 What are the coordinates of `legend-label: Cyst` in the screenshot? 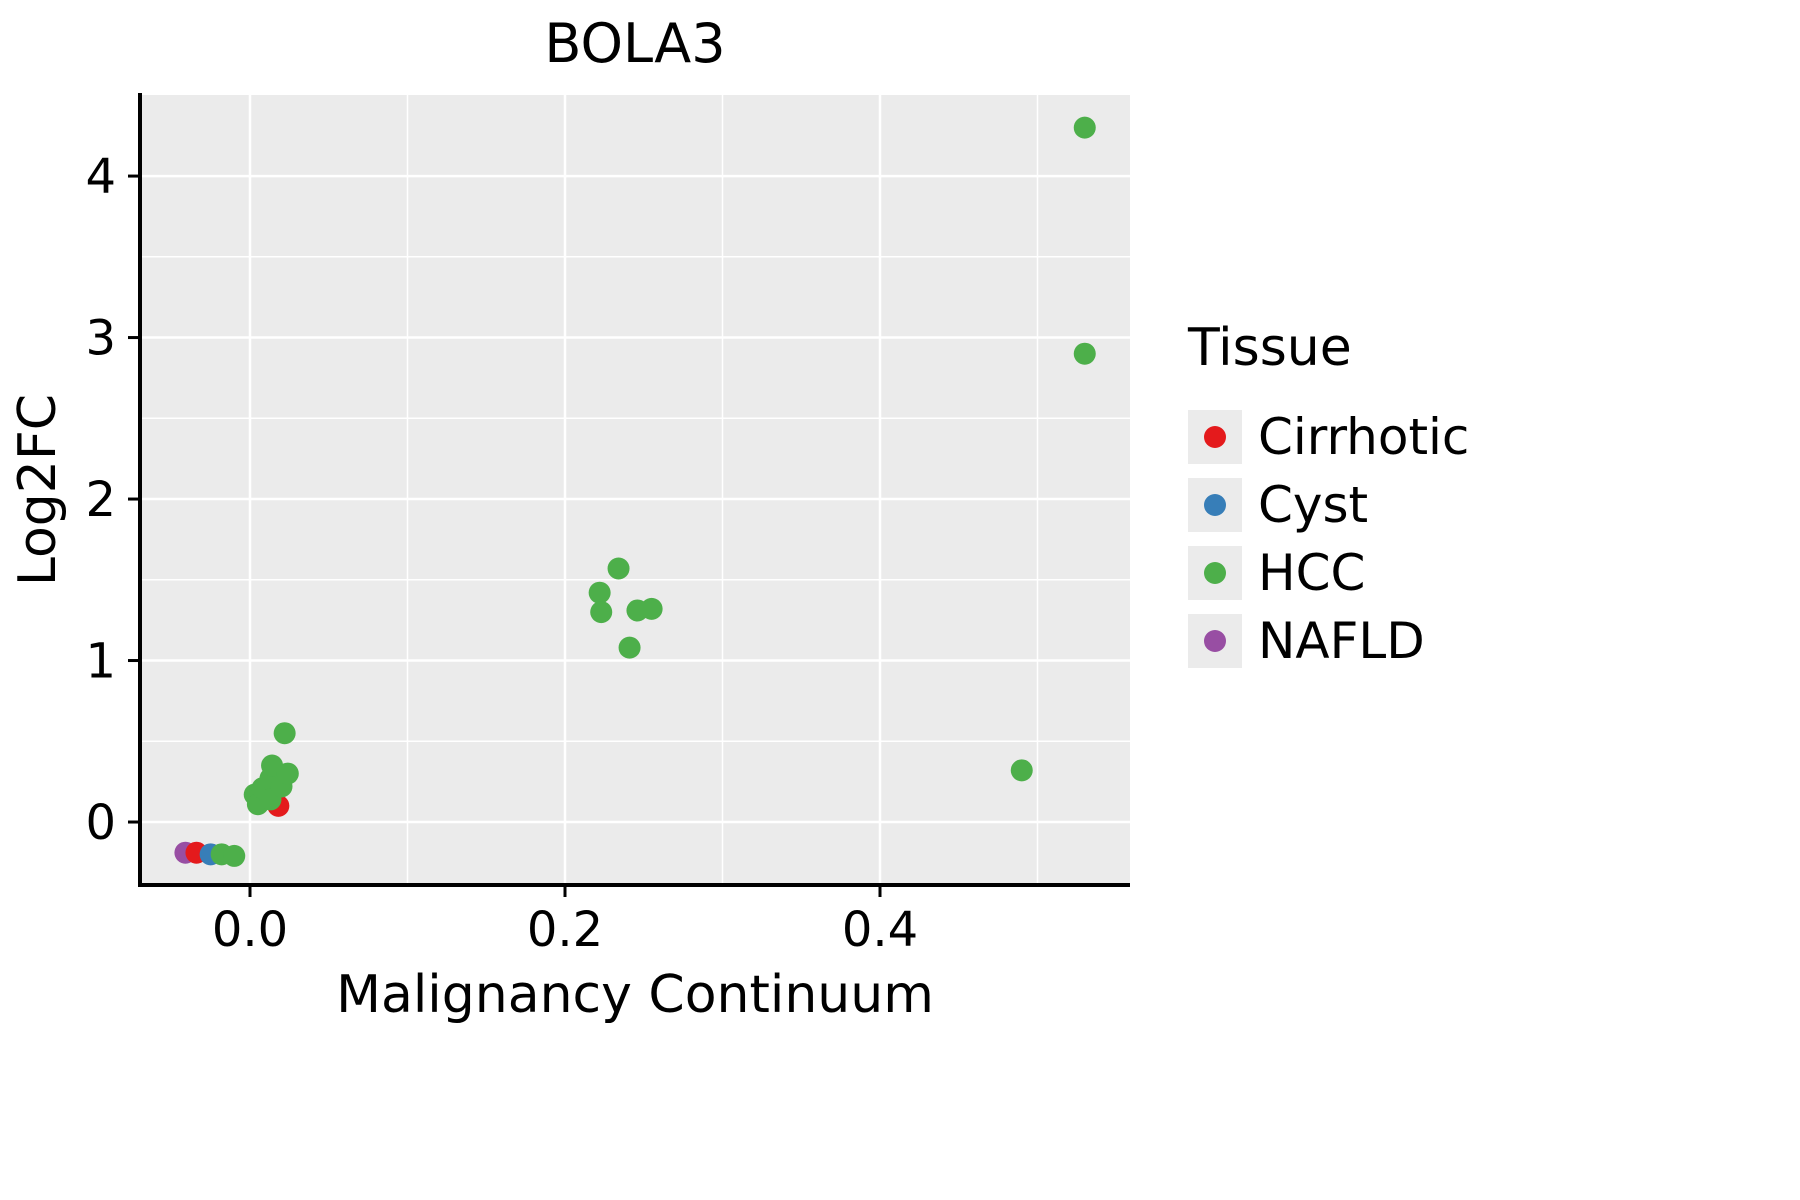 It's located at (1313, 505).